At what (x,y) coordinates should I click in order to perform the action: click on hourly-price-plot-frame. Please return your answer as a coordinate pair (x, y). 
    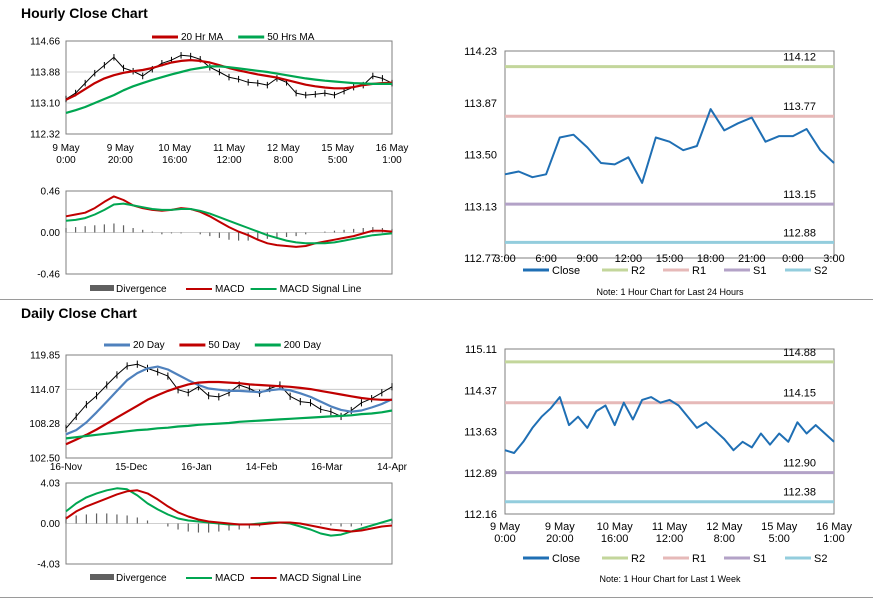
    Looking at the image, I should click on (229, 87).